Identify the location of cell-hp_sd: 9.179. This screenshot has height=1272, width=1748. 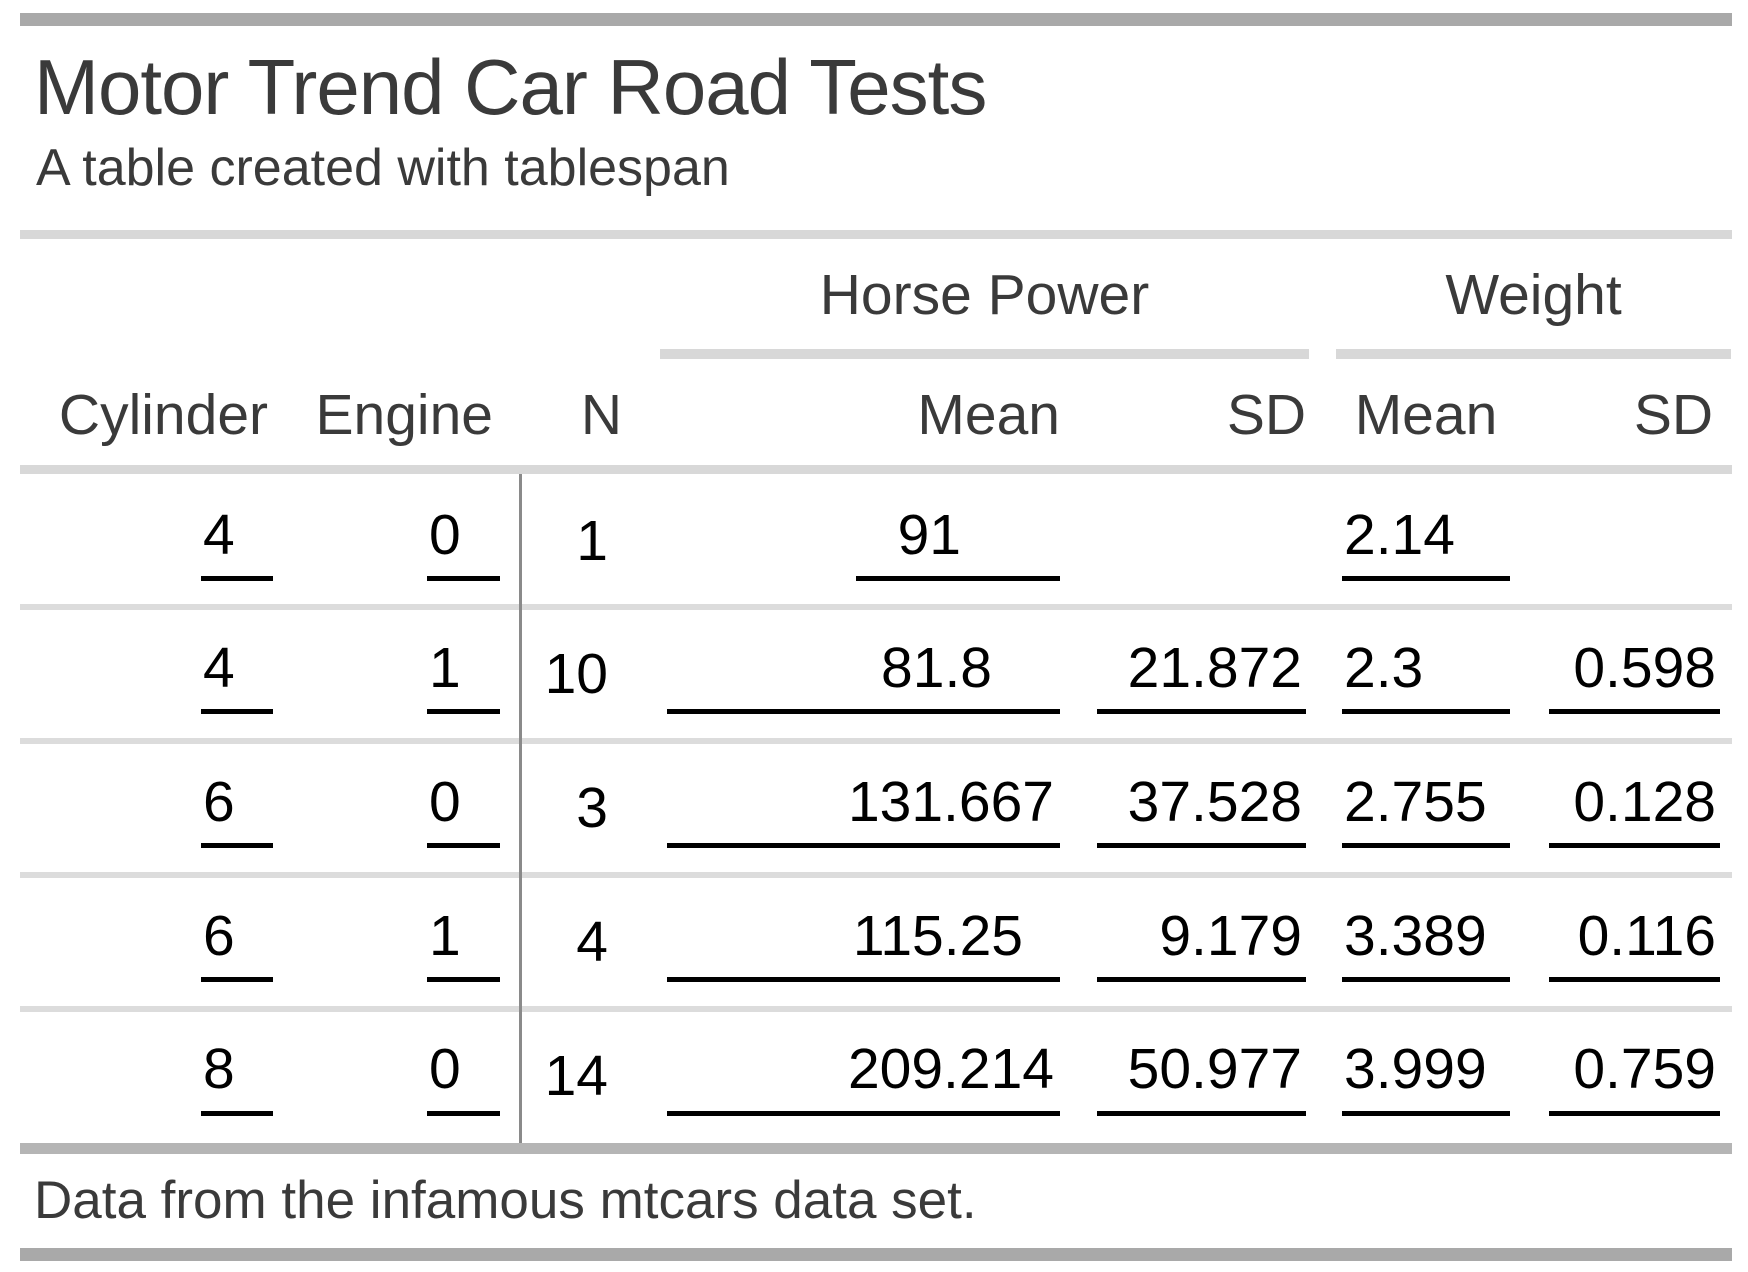
(1201, 943).